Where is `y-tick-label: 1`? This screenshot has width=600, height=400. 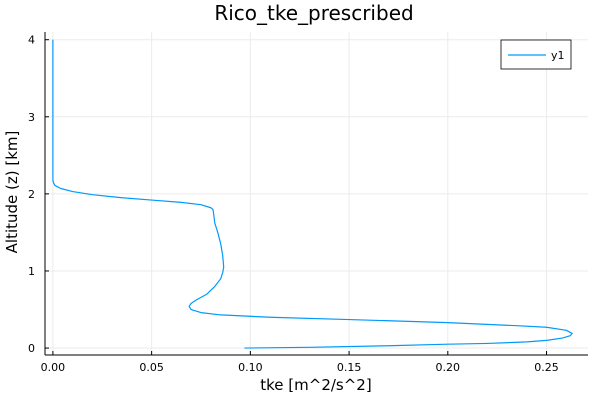
y-tick-label: 1 is located at coordinates (31, 271).